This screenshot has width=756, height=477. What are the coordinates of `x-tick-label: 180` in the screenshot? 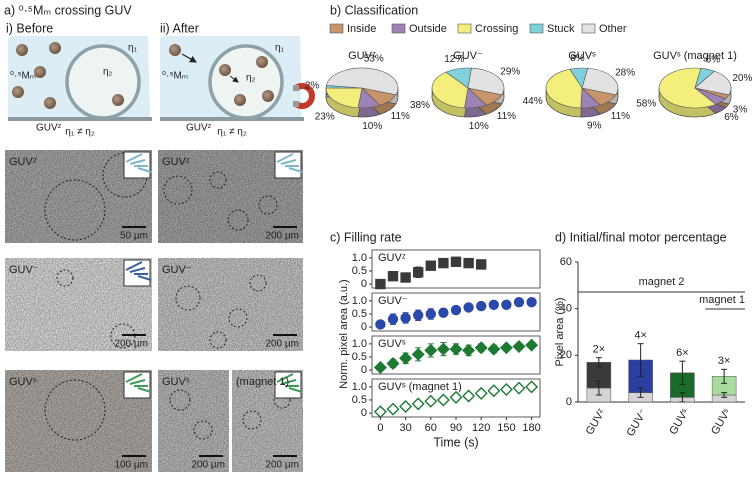 It's located at (531, 428).